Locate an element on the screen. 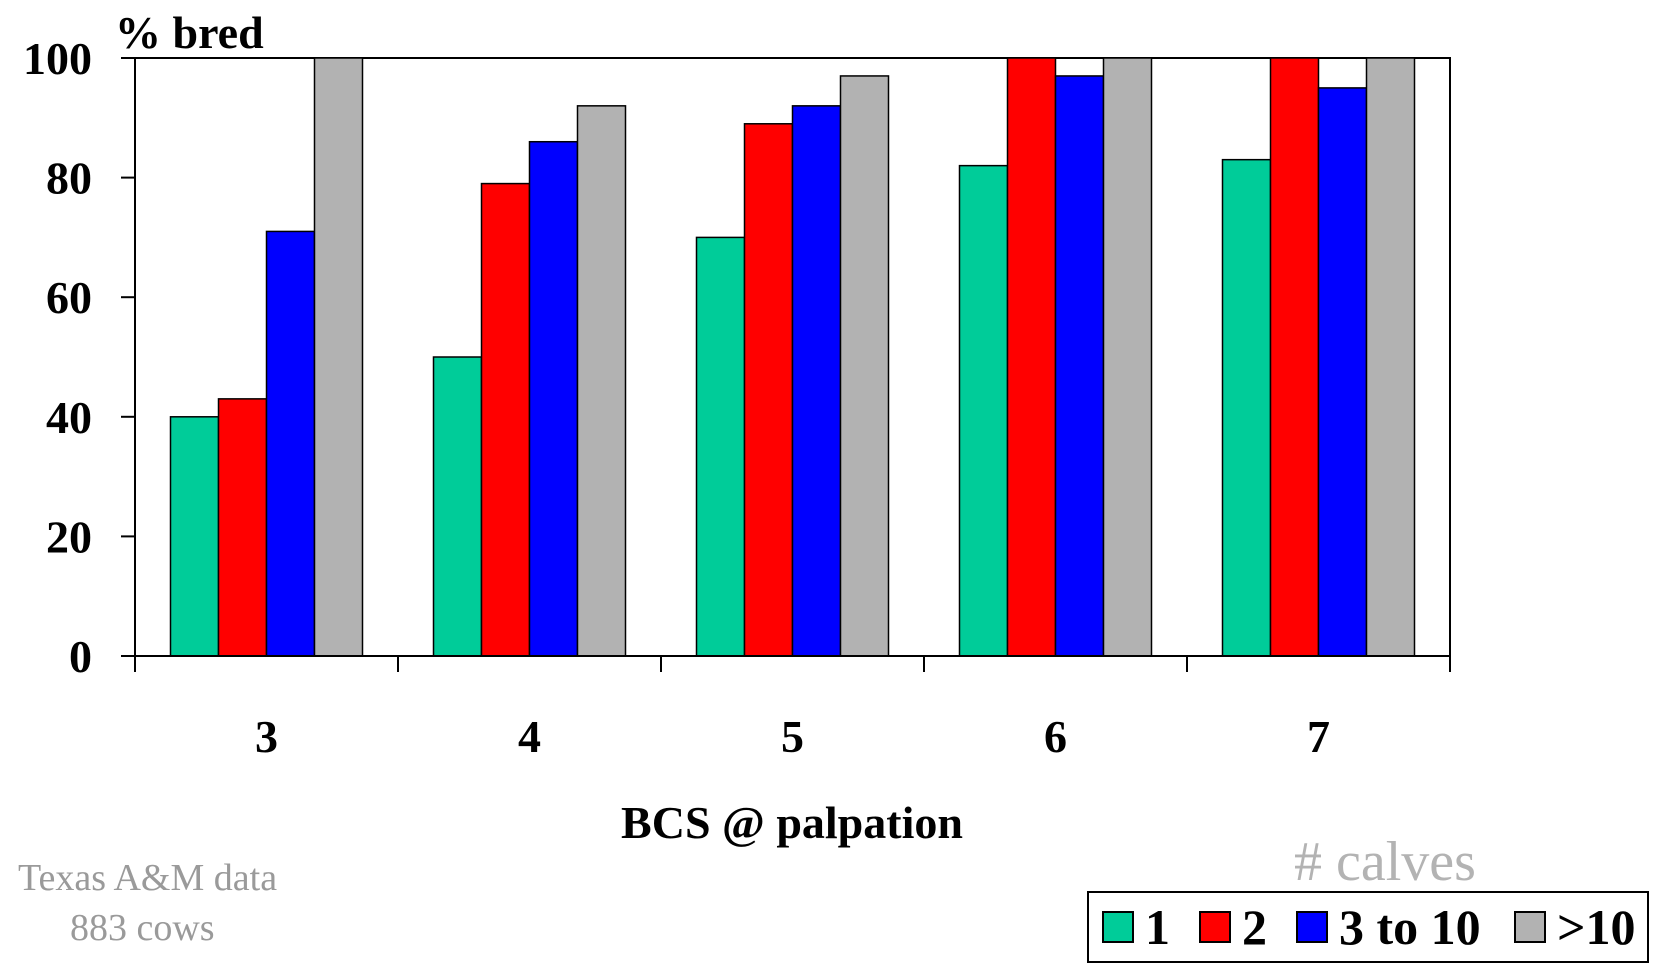  y-tick-label: 20 is located at coordinates (69, 536).